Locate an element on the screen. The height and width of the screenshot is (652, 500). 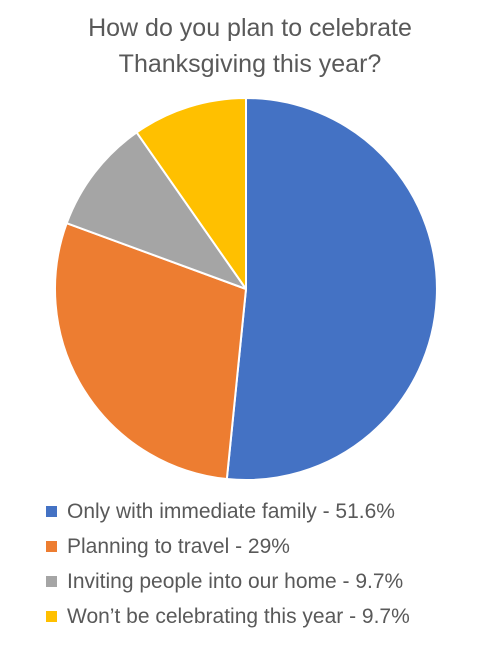
legend-item-inviting: Inviting people into our home - 9.7% is located at coordinates (266, 581).